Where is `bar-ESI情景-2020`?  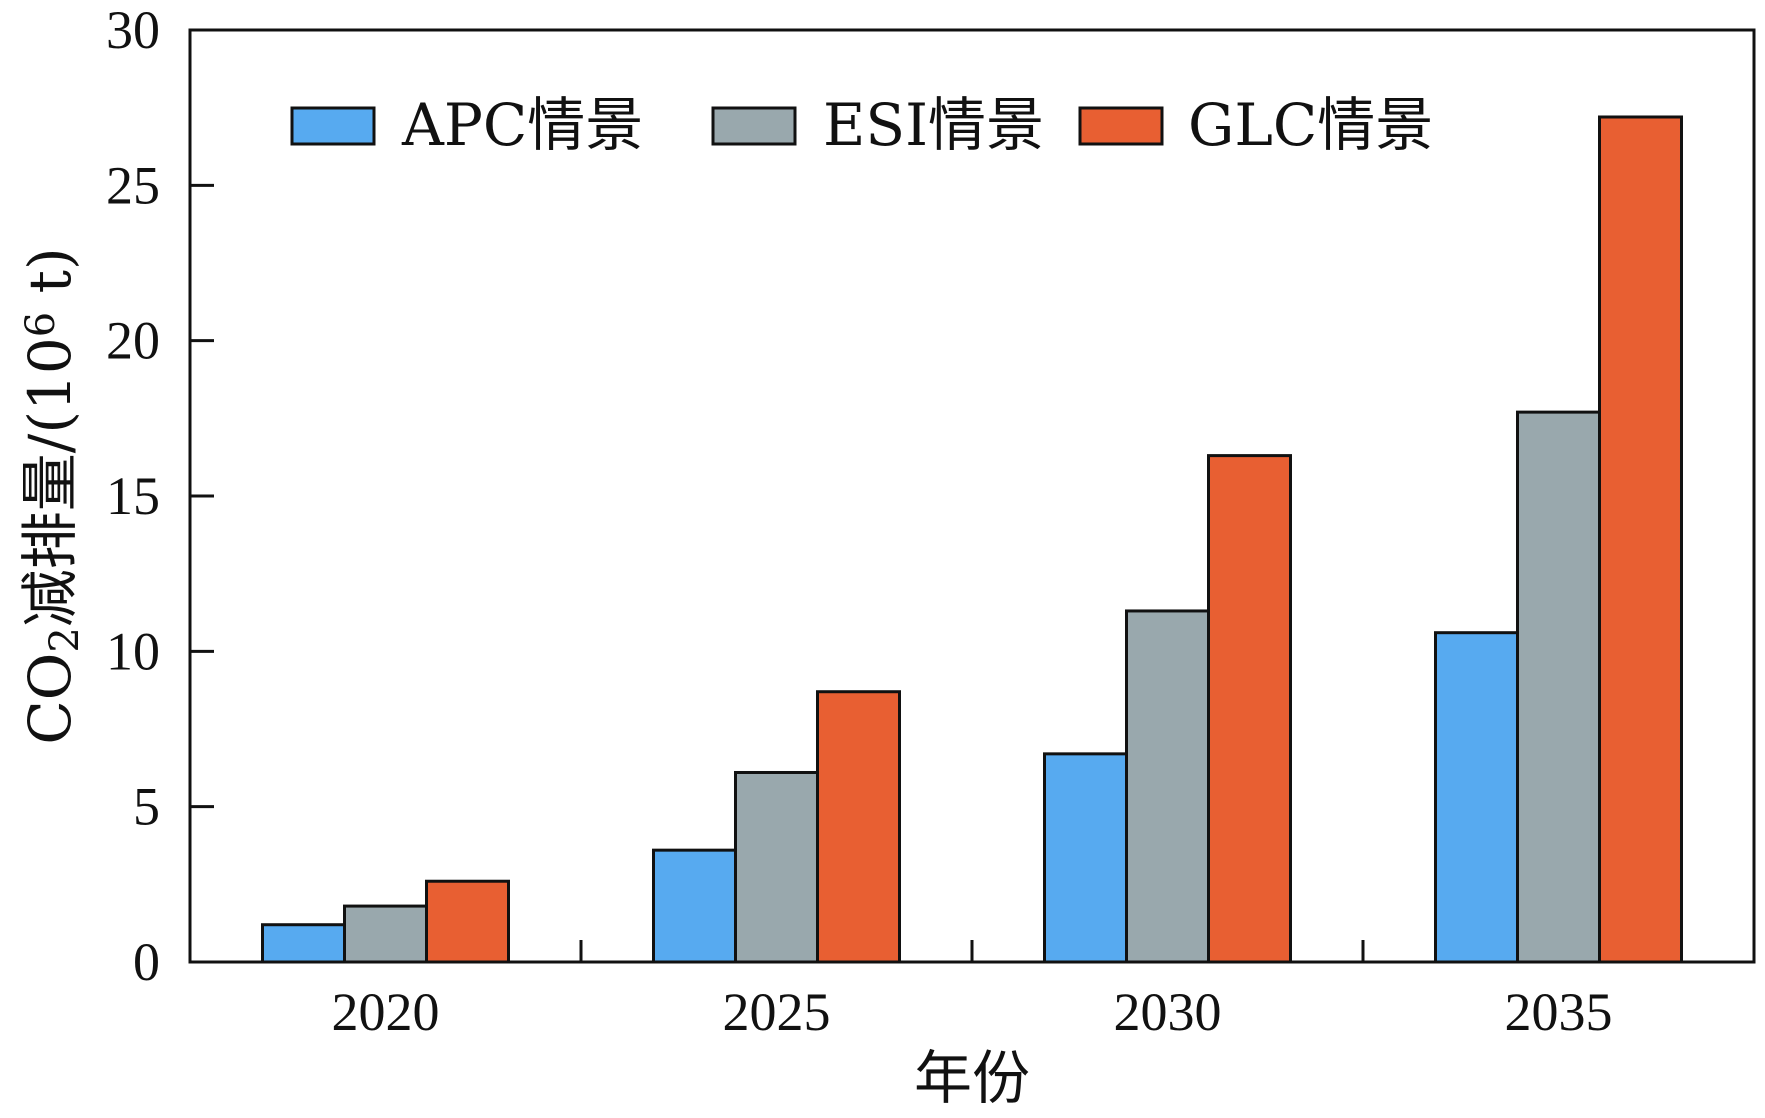
bar-ESI情景-2020 is located at coordinates (385, 934).